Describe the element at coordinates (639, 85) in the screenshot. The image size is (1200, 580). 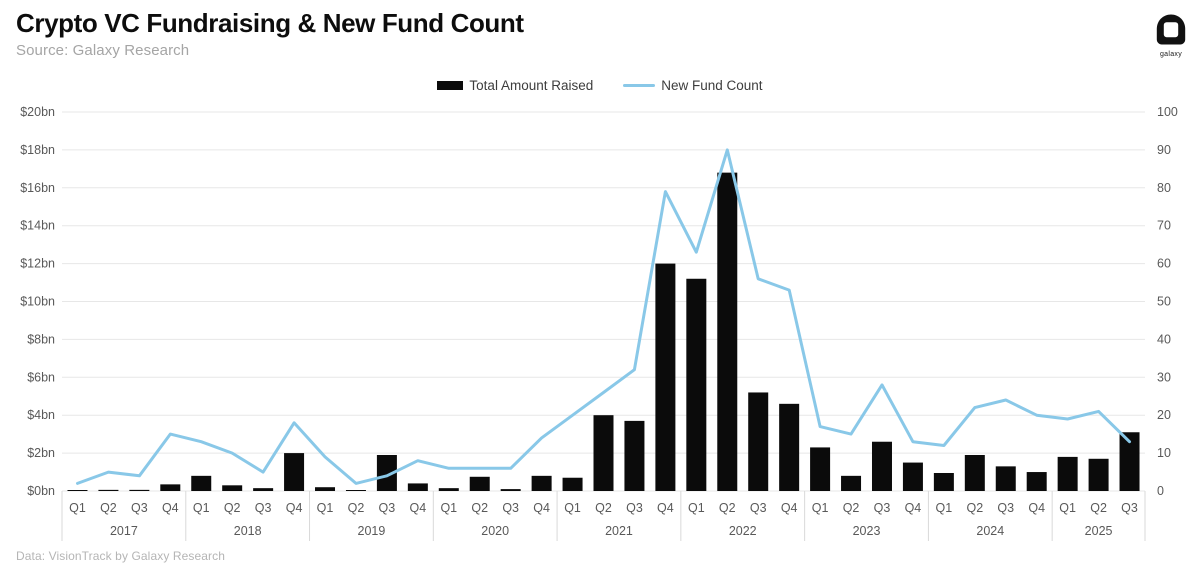
I see `line-swatch-icon` at that location.